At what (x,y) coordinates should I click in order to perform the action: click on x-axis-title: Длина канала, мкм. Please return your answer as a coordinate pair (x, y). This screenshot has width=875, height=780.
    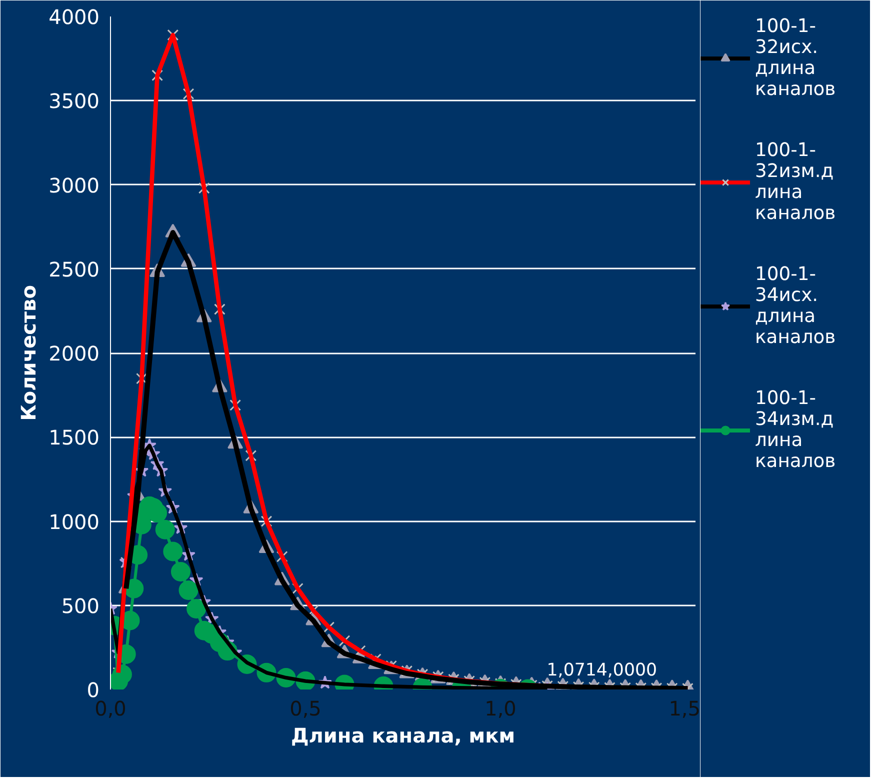
    Looking at the image, I should click on (403, 736).